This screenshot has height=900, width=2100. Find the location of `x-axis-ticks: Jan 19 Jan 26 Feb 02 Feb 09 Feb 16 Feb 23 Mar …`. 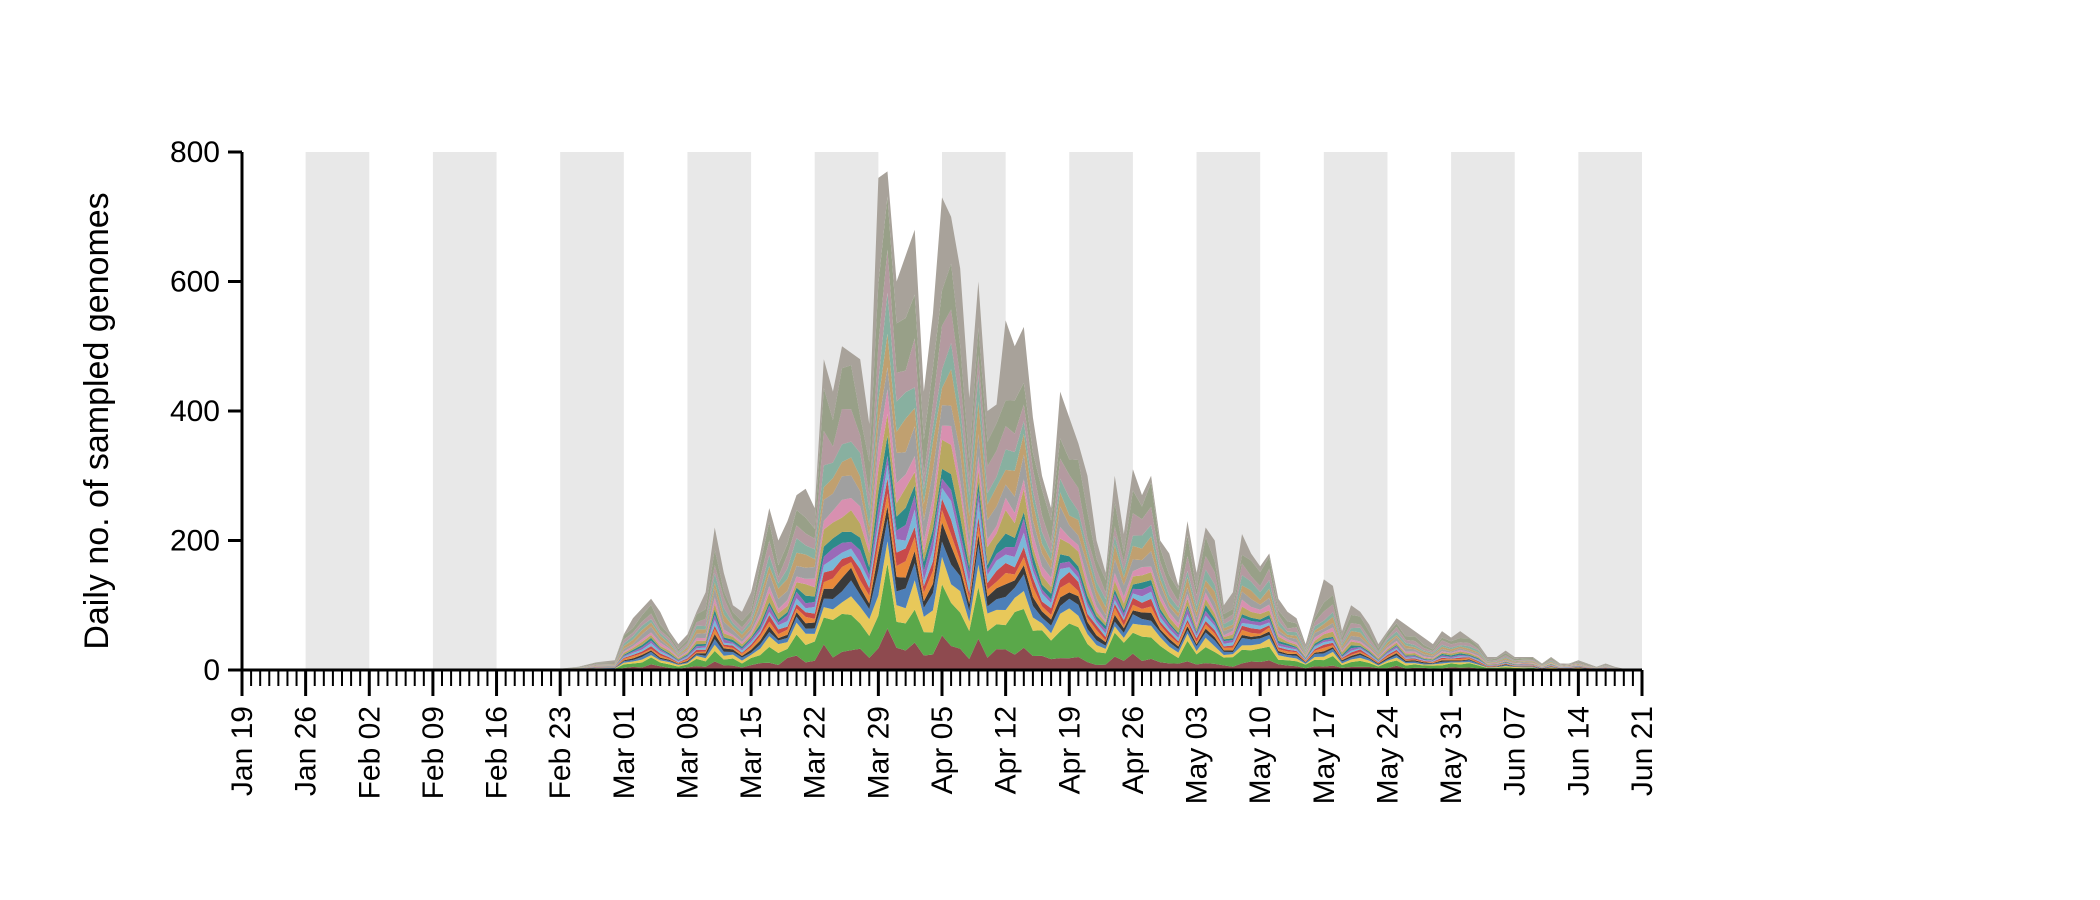

x-axis-ticks: Jan 19 Jan 26 Feb 02 Feb 09 Feb 16 Feb 23 Mar … is located at coordinates (942, 737).